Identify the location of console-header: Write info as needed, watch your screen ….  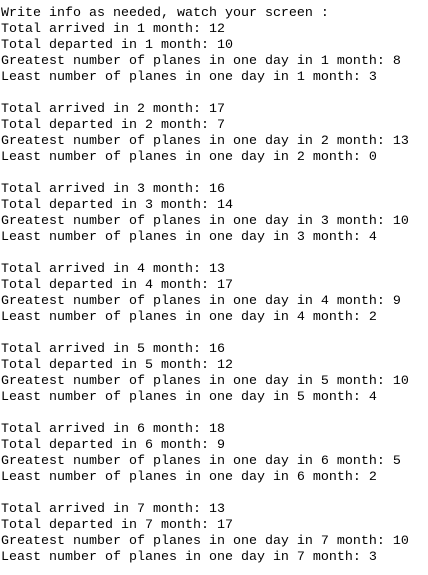
(165, 13).